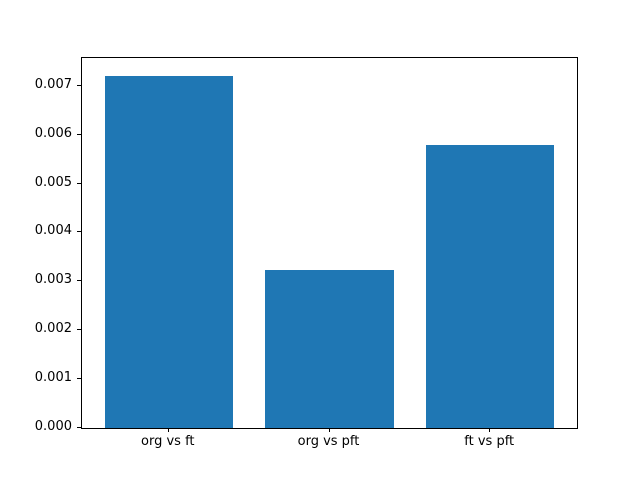 Image resolution: width=640 pixels, height=480 pixels. What do you see at coordinates (53, 329) in the screenshot?
I see `y-tick-label: 0.002` at bounding box center [53, 329].